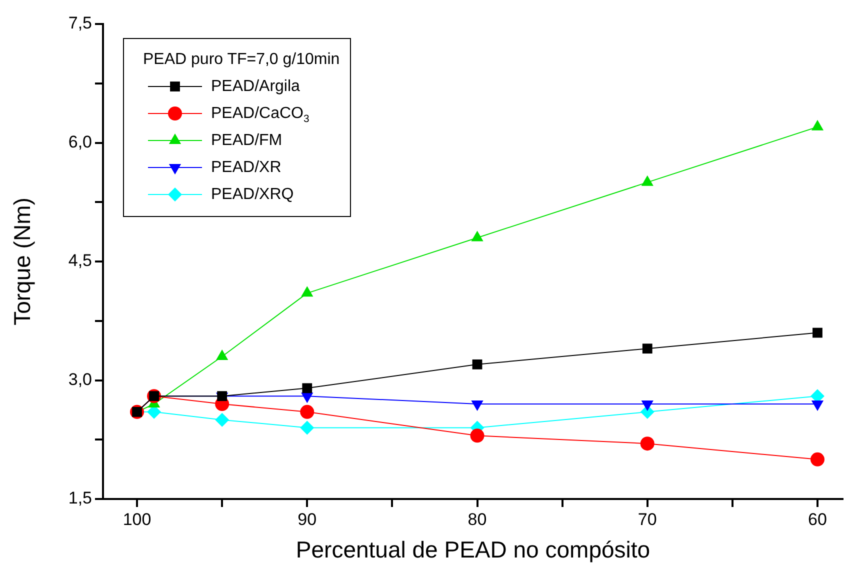  I want to click on x-axis-title: Percentual de PEAD no compósito, so click(473, 549).